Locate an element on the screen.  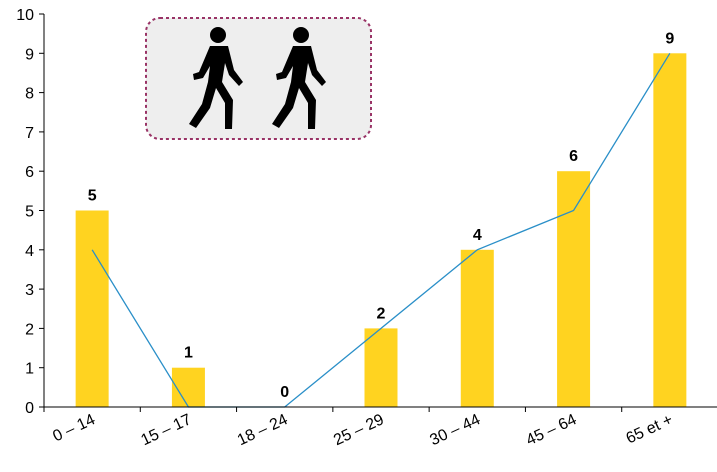
y-tick-label: 9 is located at coordinates (29, 54).